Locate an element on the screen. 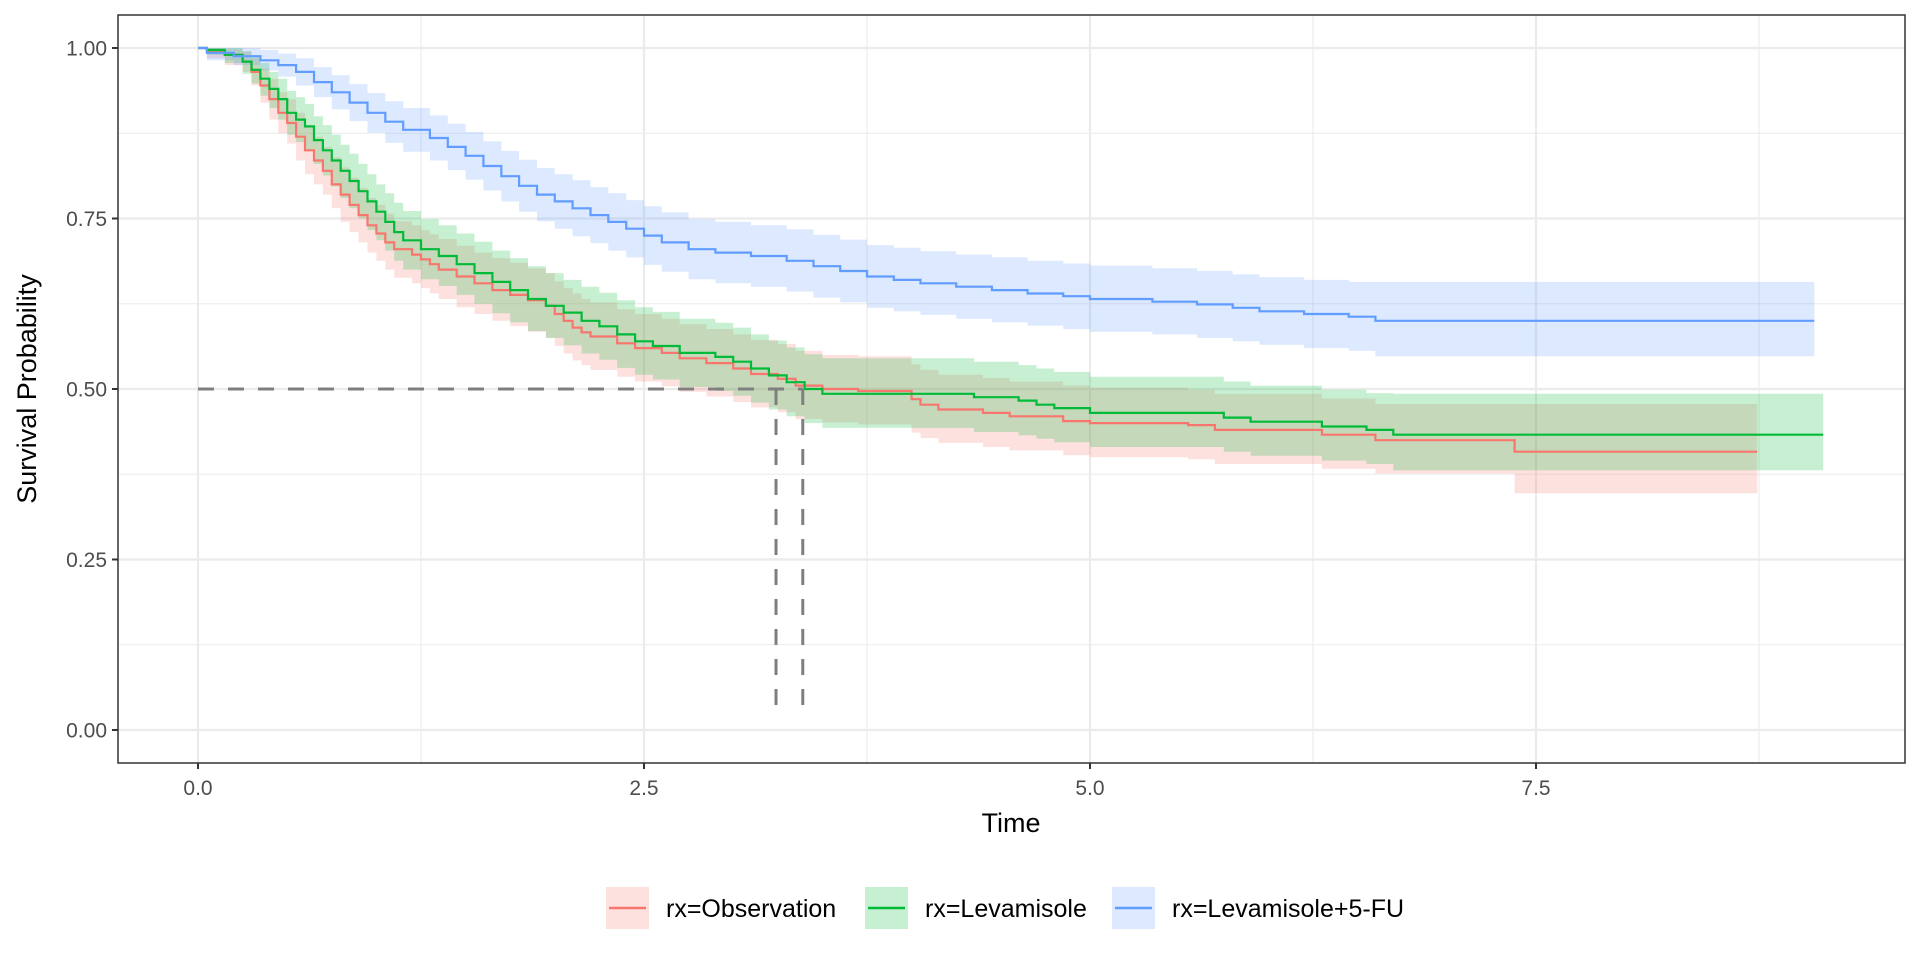 Image resolution: width=1920 pixels, height=960 pixels. y-tick-label: 0.00 is located at coordinates (86, 731).